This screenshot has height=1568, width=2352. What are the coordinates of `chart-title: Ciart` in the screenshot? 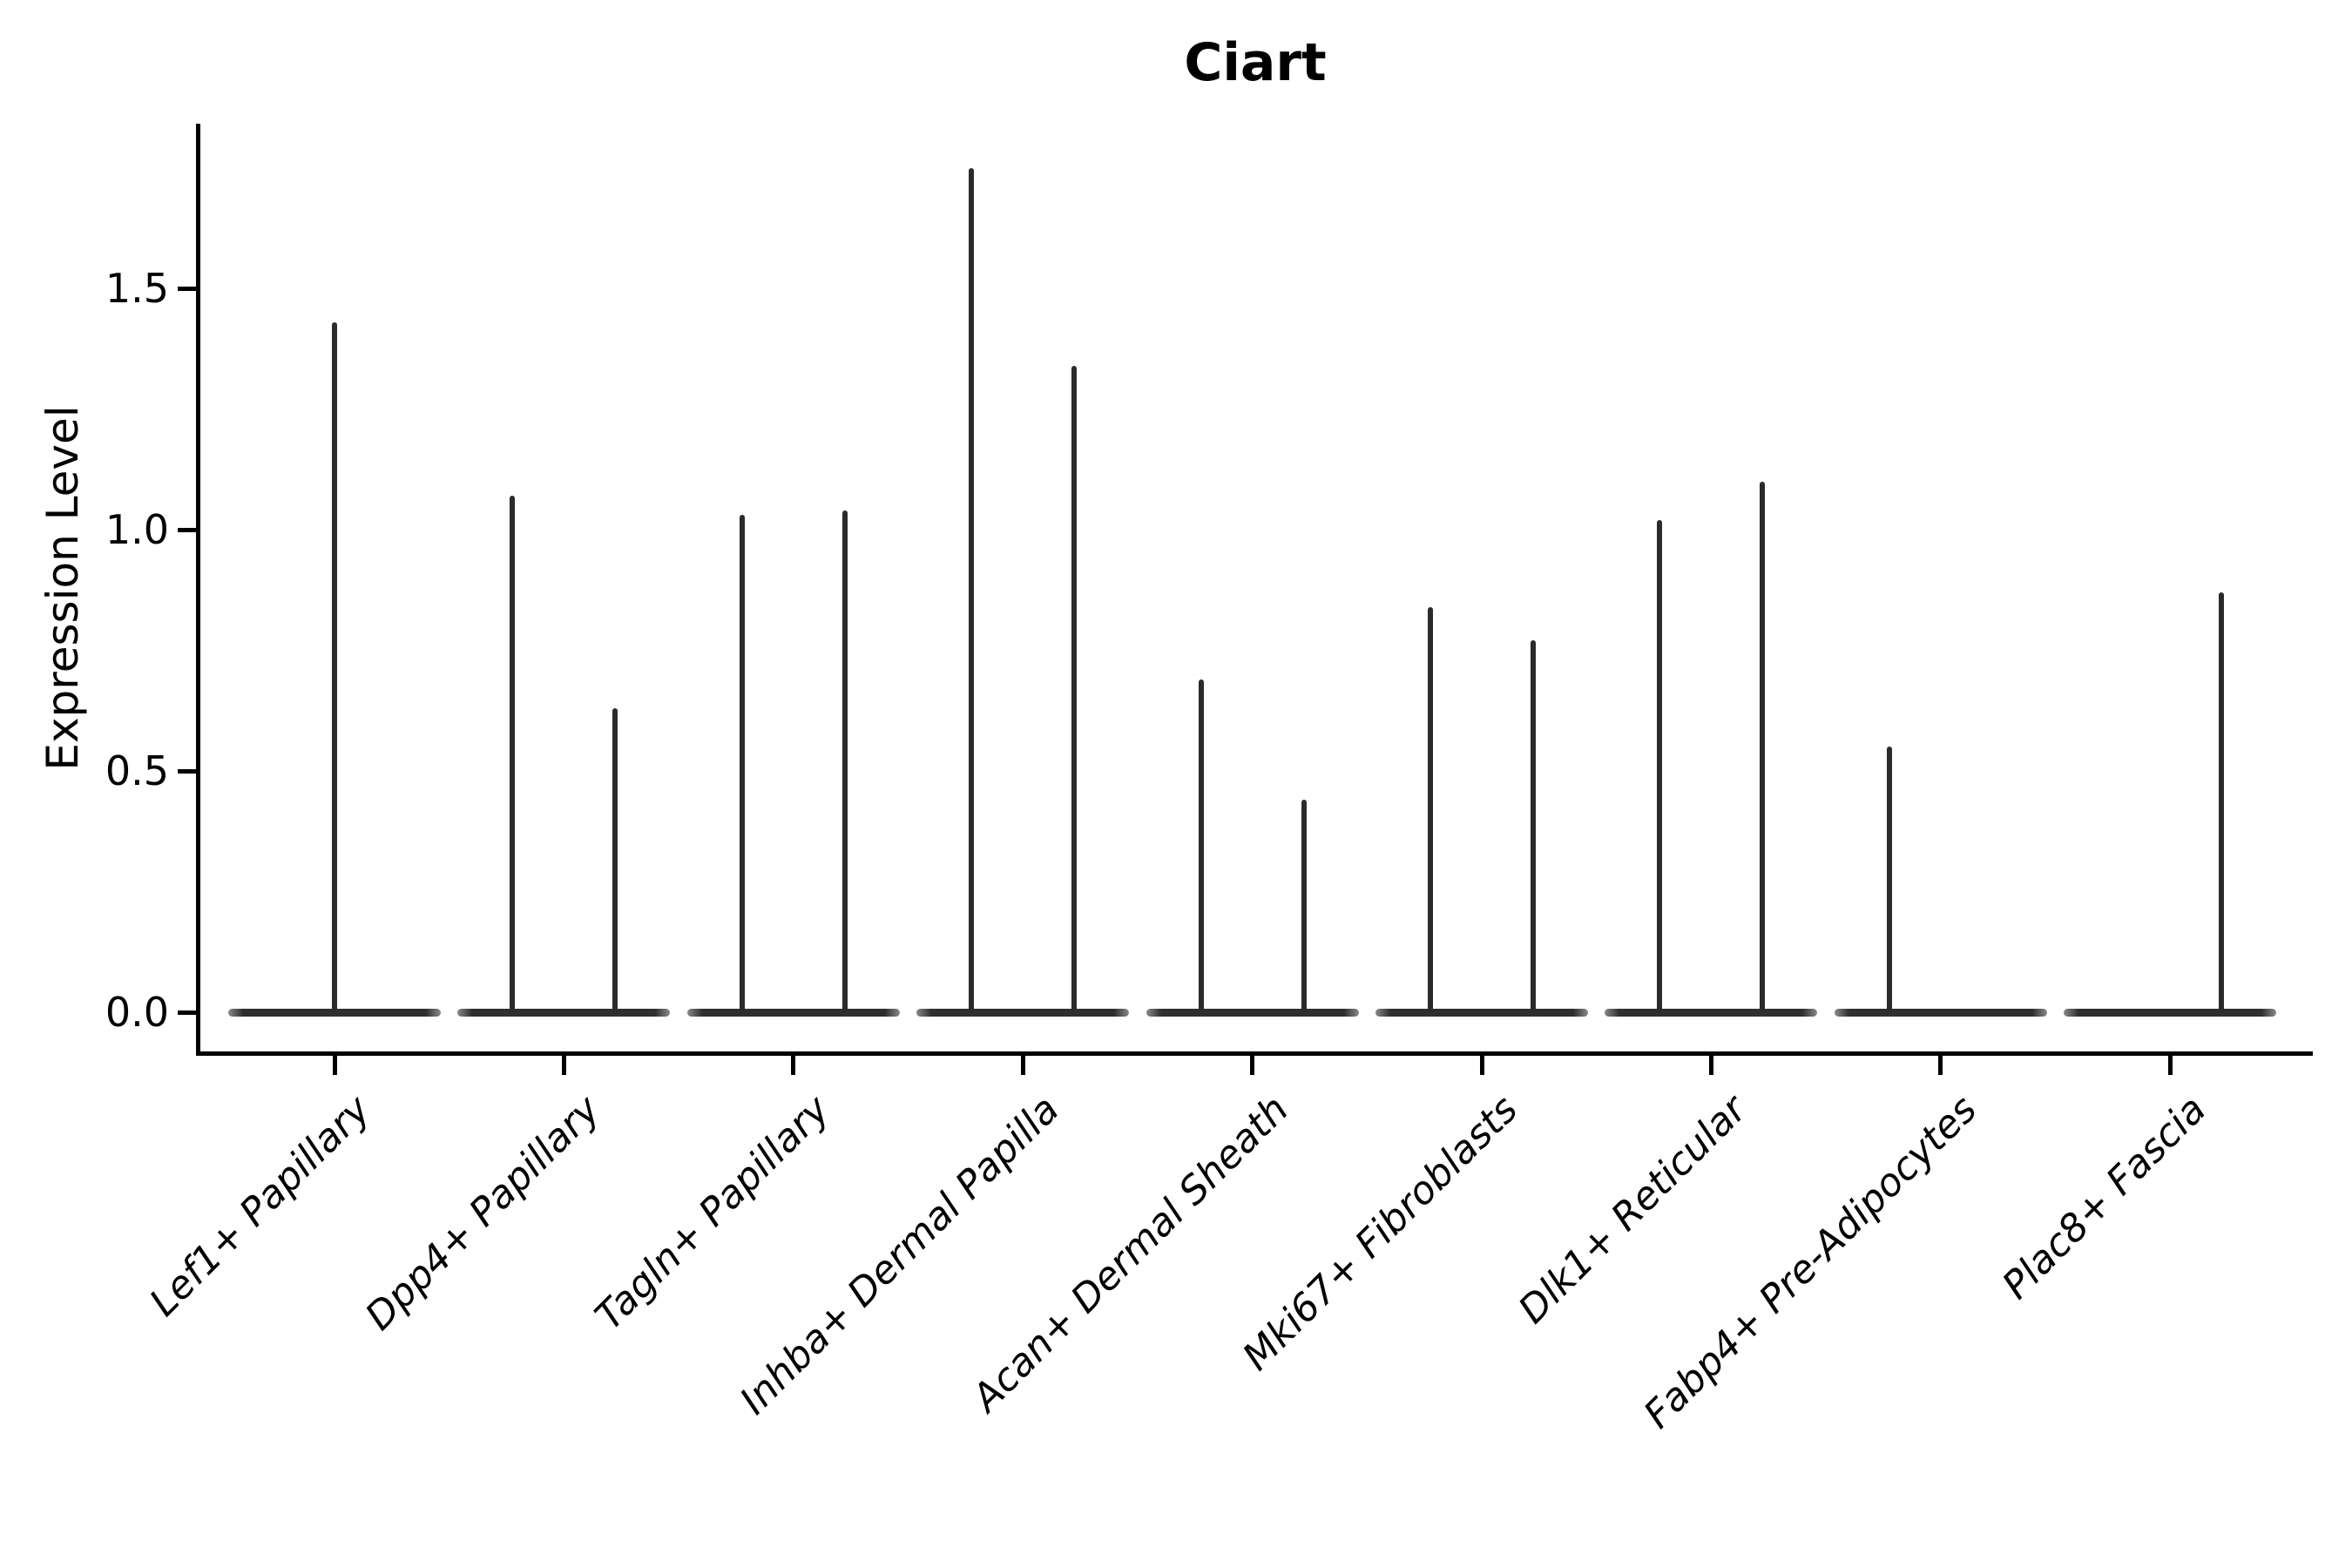 It's located at (1255, 62).